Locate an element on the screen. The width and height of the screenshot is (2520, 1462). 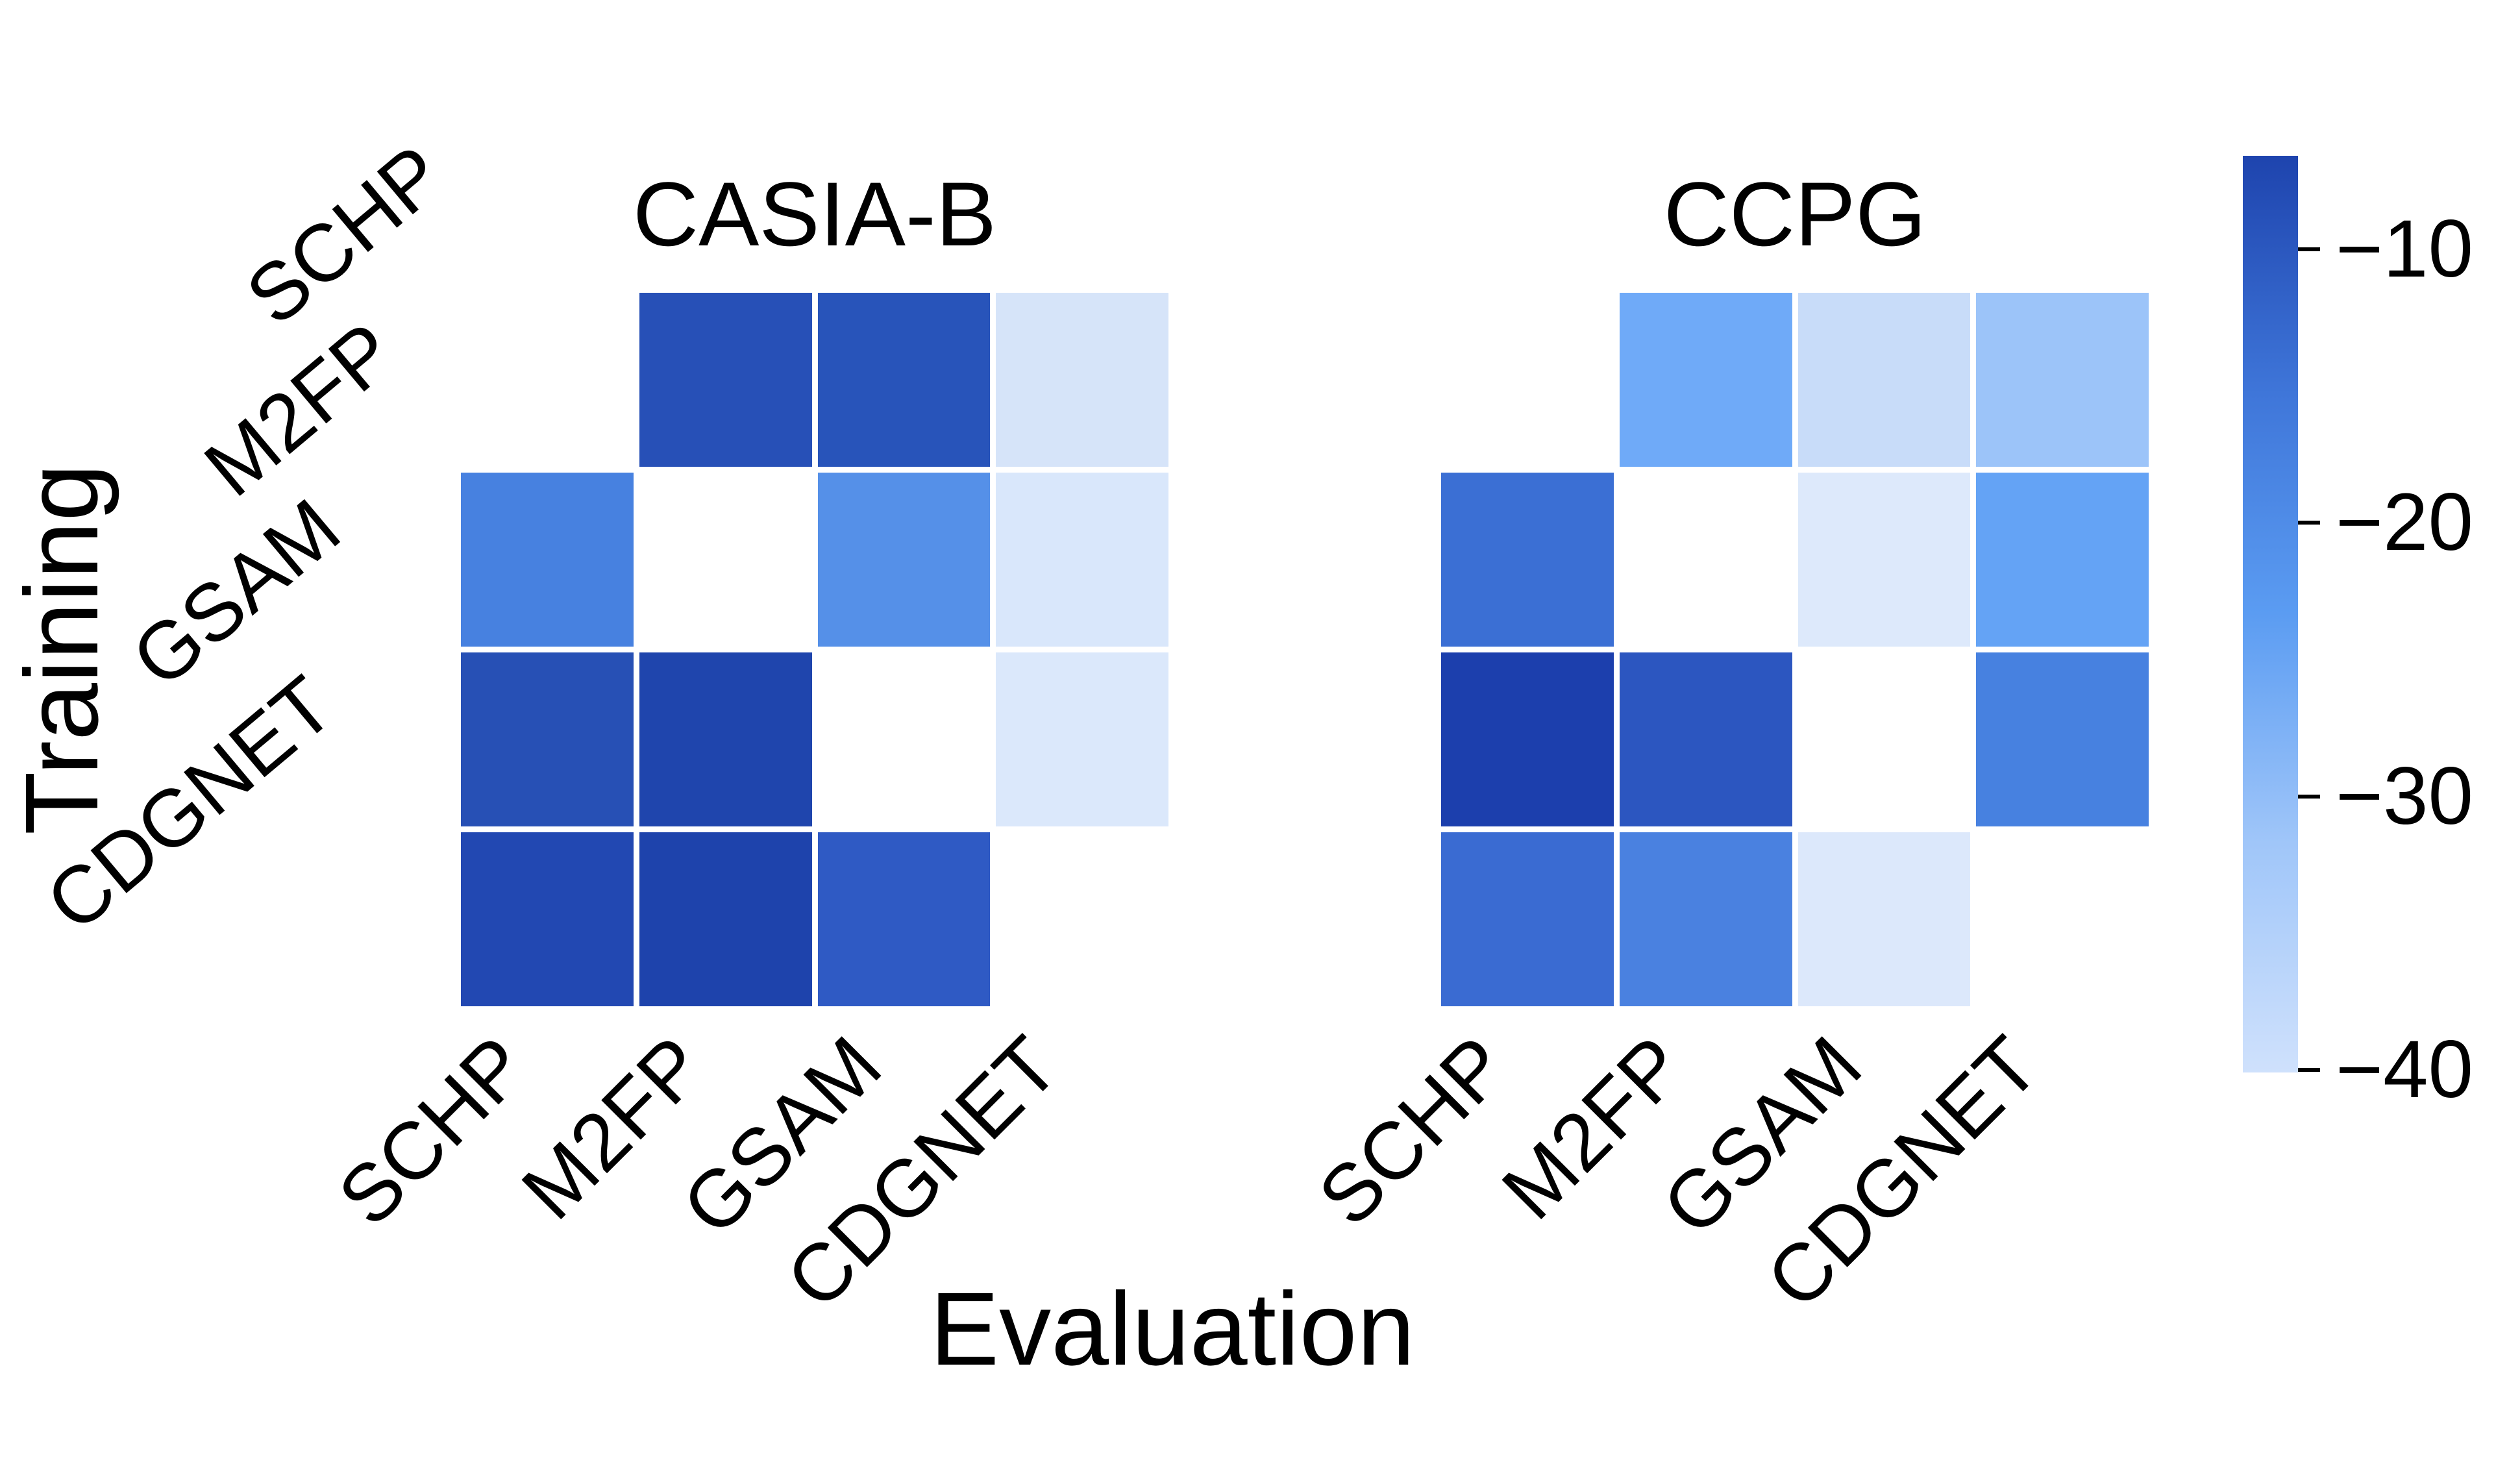
colorbar-tick-label: −10 is located at coordinates (2405, 249).